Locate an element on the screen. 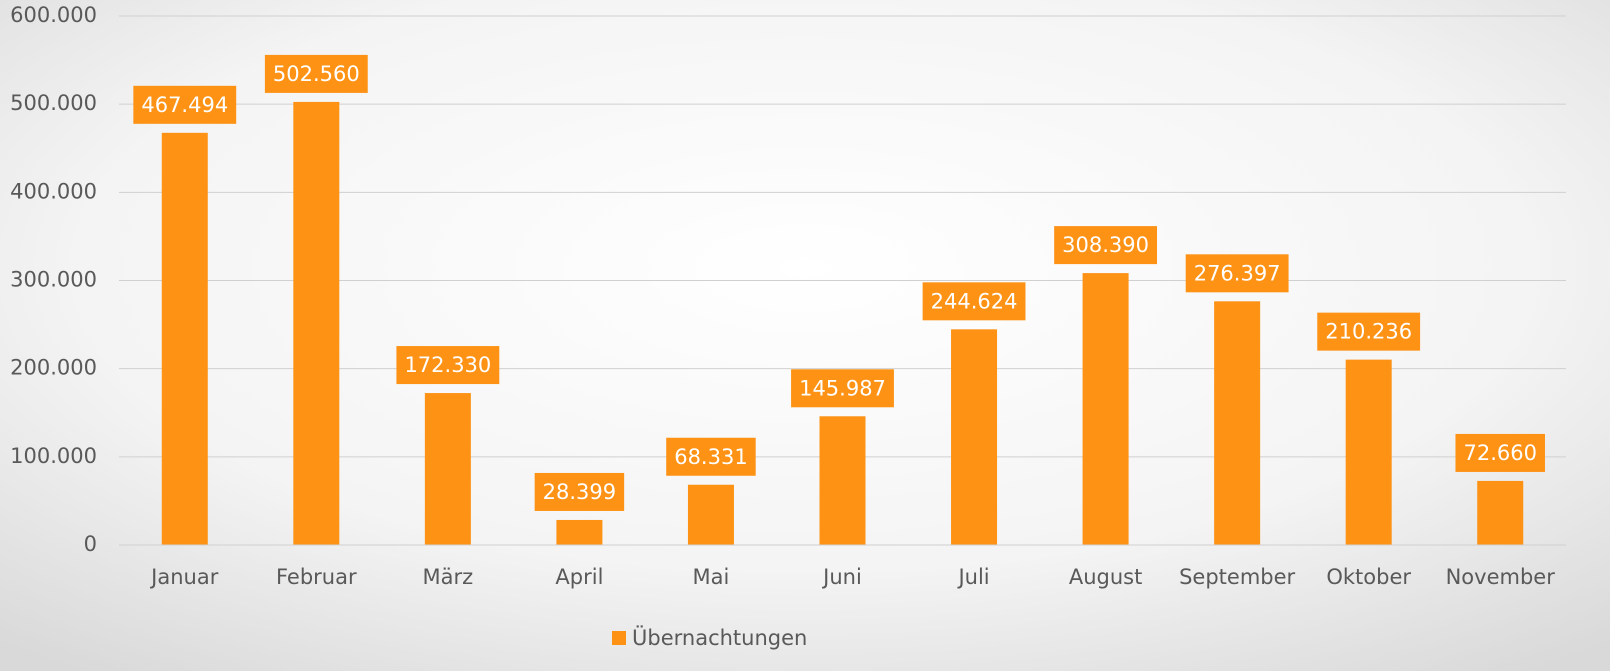 The image size is (1610, 671). data-label: 28.399 is located at coordinates (579, 492).